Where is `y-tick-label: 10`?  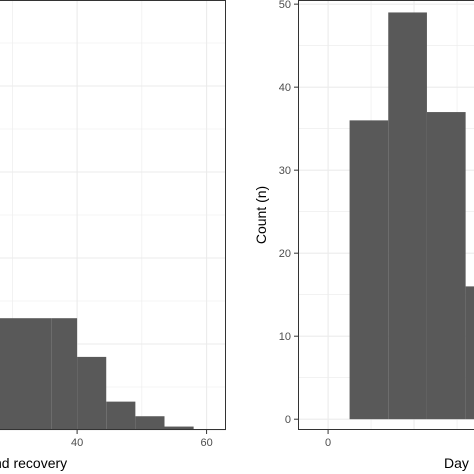
y-tick-label: 10 is located at coordinates (285, 337).